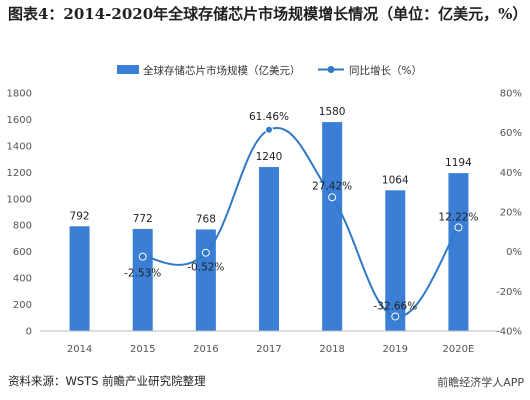 Image resolution: width=530 pixels, height=400 pixels. I want to click on left-axis-tick-label: 1000, so click(19, 199).